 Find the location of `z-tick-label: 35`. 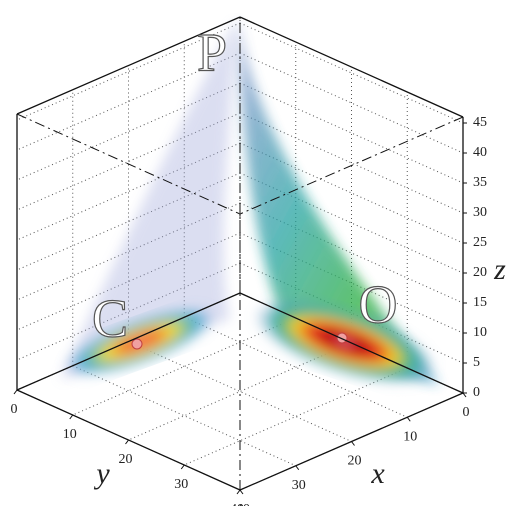

z-tick-label: 35 is located at coordinates (480, 182).